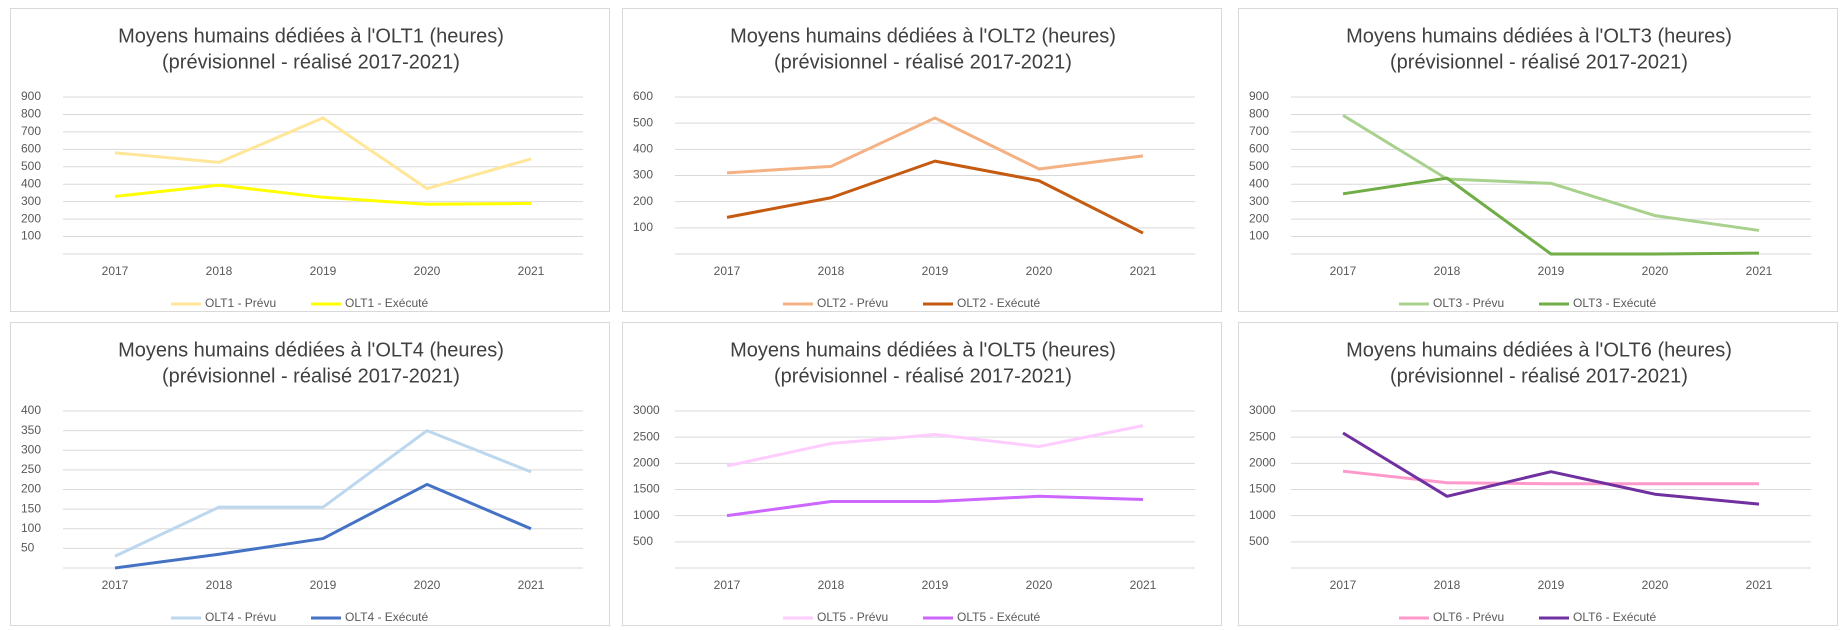  What do you see at coordinates (31, 469) in the screenshot?
I see `y-tick-label: 250` at bounding box center [31, 469].